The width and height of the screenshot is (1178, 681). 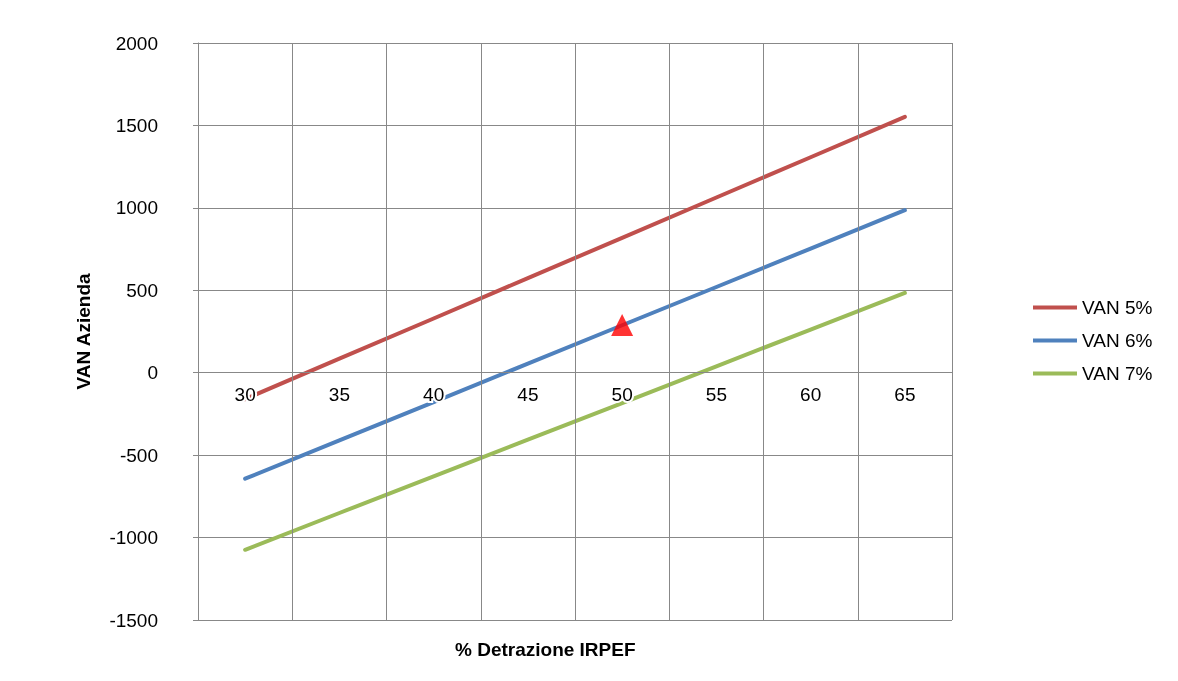 I want to click on y-tick-label: 0, so click(x=152, y=373).